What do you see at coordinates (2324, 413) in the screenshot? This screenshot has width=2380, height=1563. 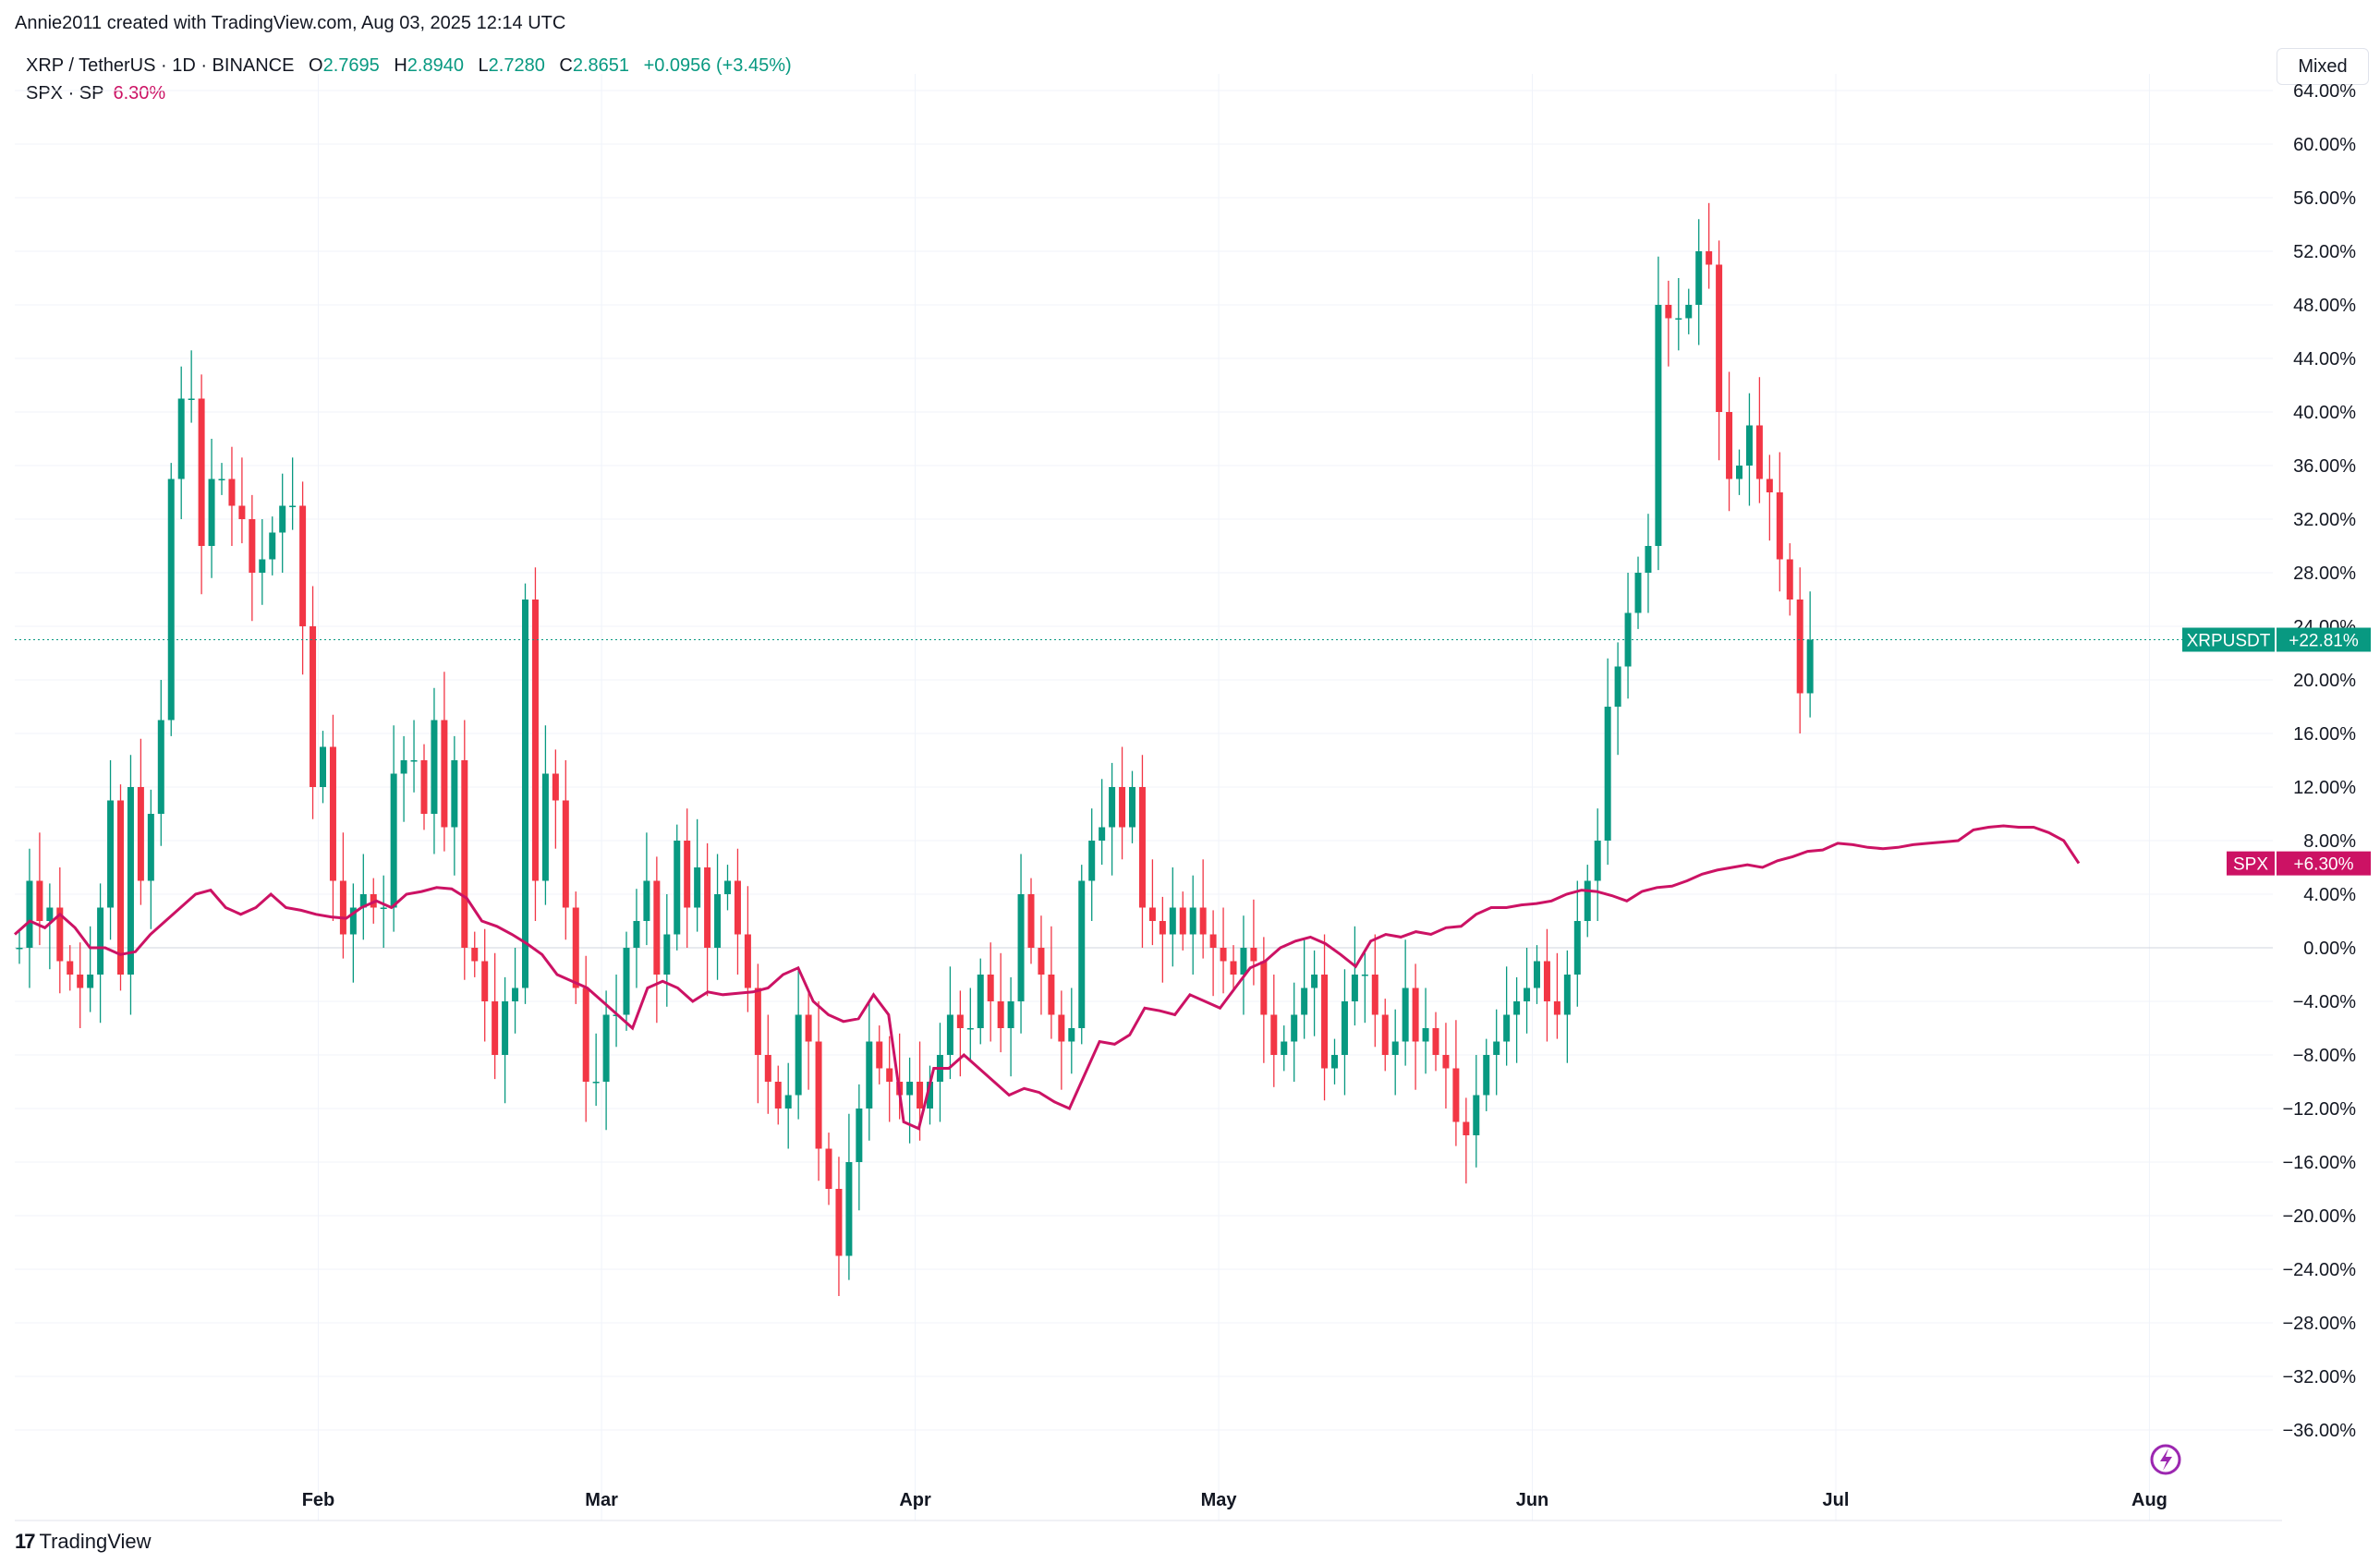 I see `y-tick-label: 40.00%` at bounding box center [2324, 413].